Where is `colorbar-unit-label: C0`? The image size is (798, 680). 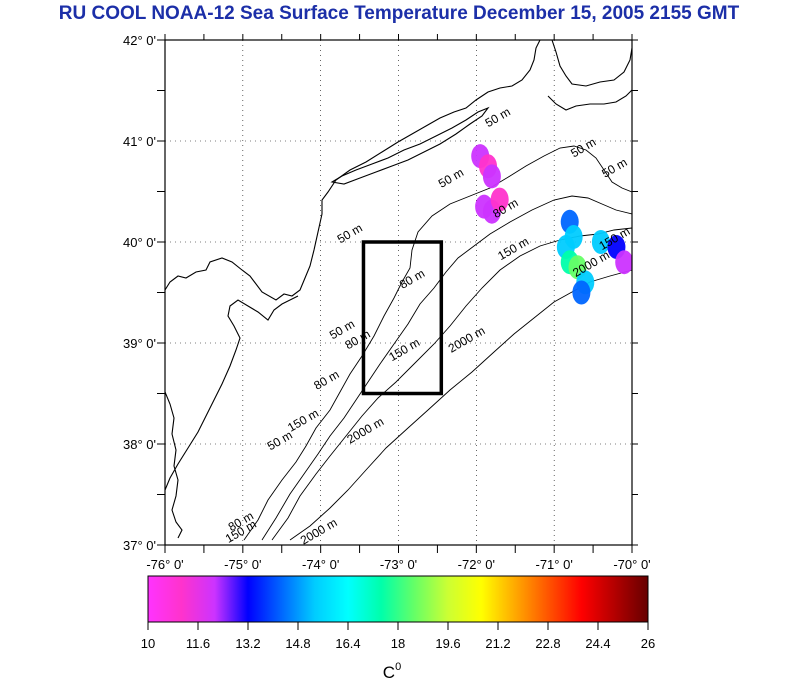
colorbar-unit-label: C0 is located at coordinates (392, 670).